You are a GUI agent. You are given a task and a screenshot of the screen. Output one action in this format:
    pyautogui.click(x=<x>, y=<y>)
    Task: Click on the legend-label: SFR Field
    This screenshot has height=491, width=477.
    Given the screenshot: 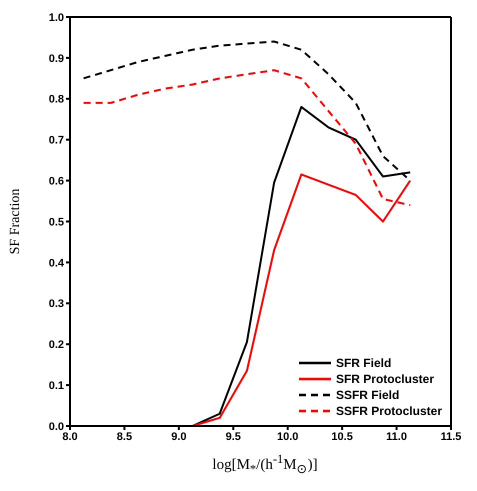 What is the action you would take?
    pyautogui.click(x=364, y=363)
    